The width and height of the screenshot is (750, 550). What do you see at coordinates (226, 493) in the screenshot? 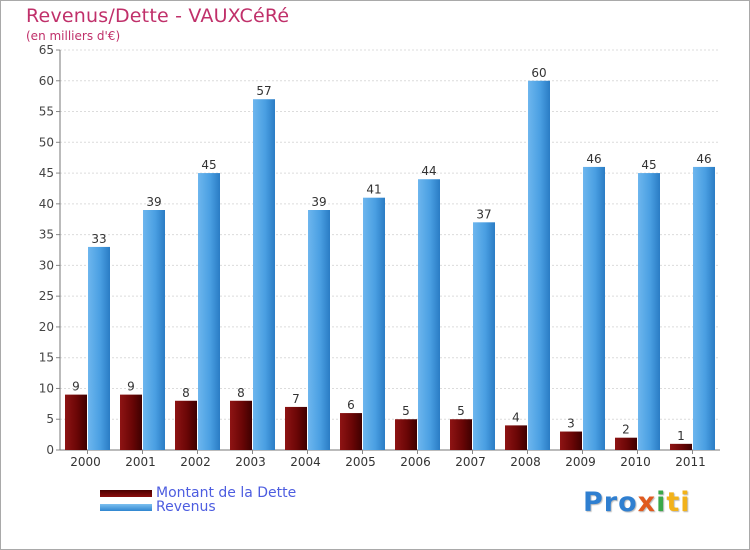
I see `legend-label-dette: Montant de la Dette` at bounding box center [226, 493].